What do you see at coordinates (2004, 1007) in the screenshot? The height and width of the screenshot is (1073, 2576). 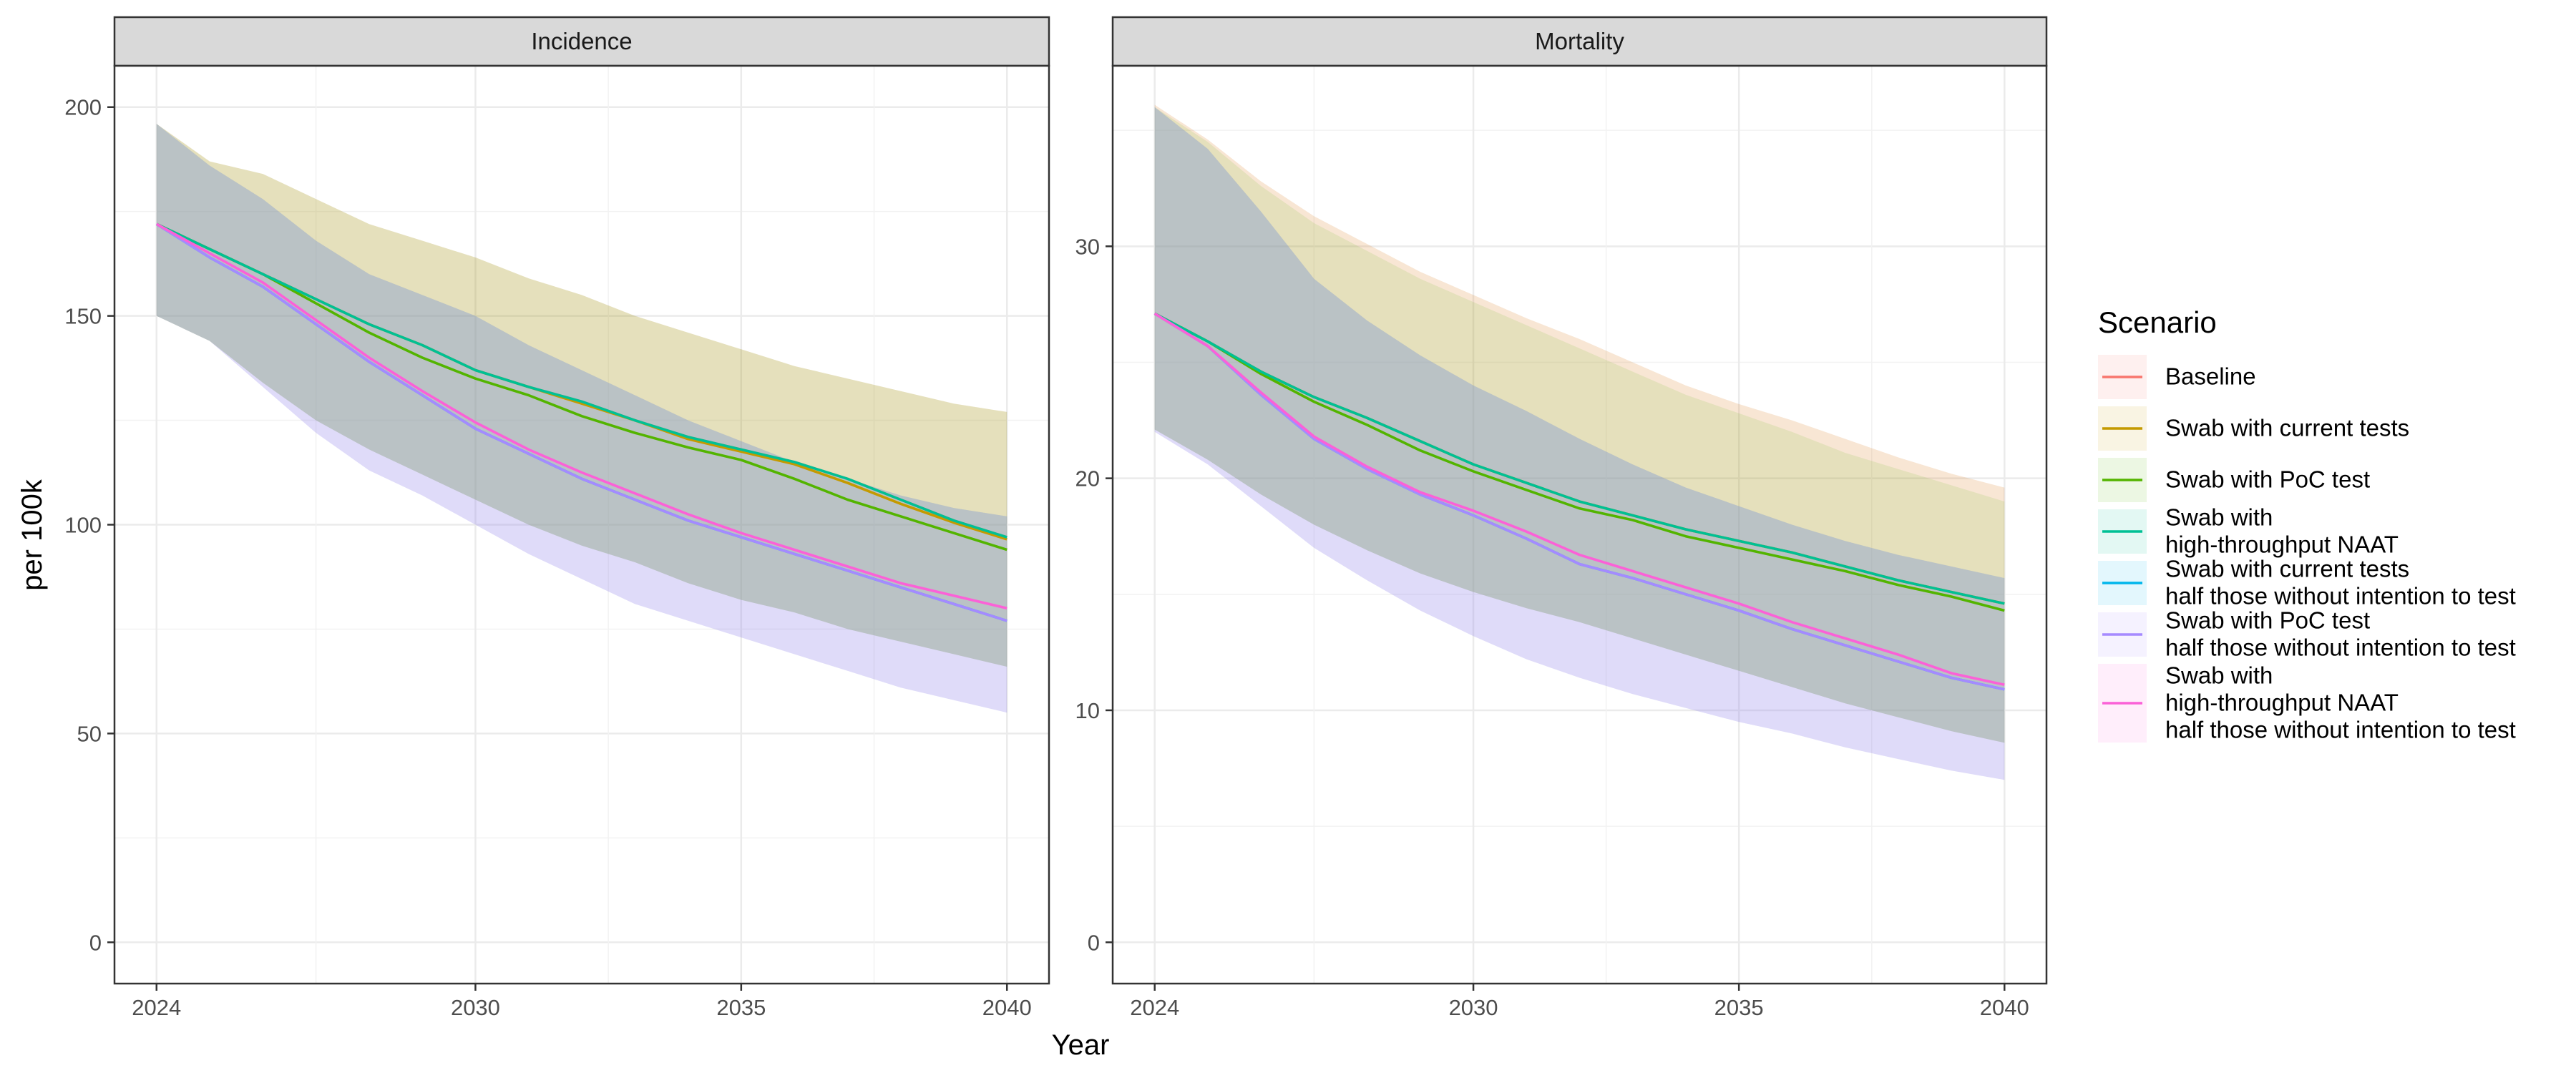 I see `mortality-x-tick-label: 2040` at bounding box center [2004, 1007].